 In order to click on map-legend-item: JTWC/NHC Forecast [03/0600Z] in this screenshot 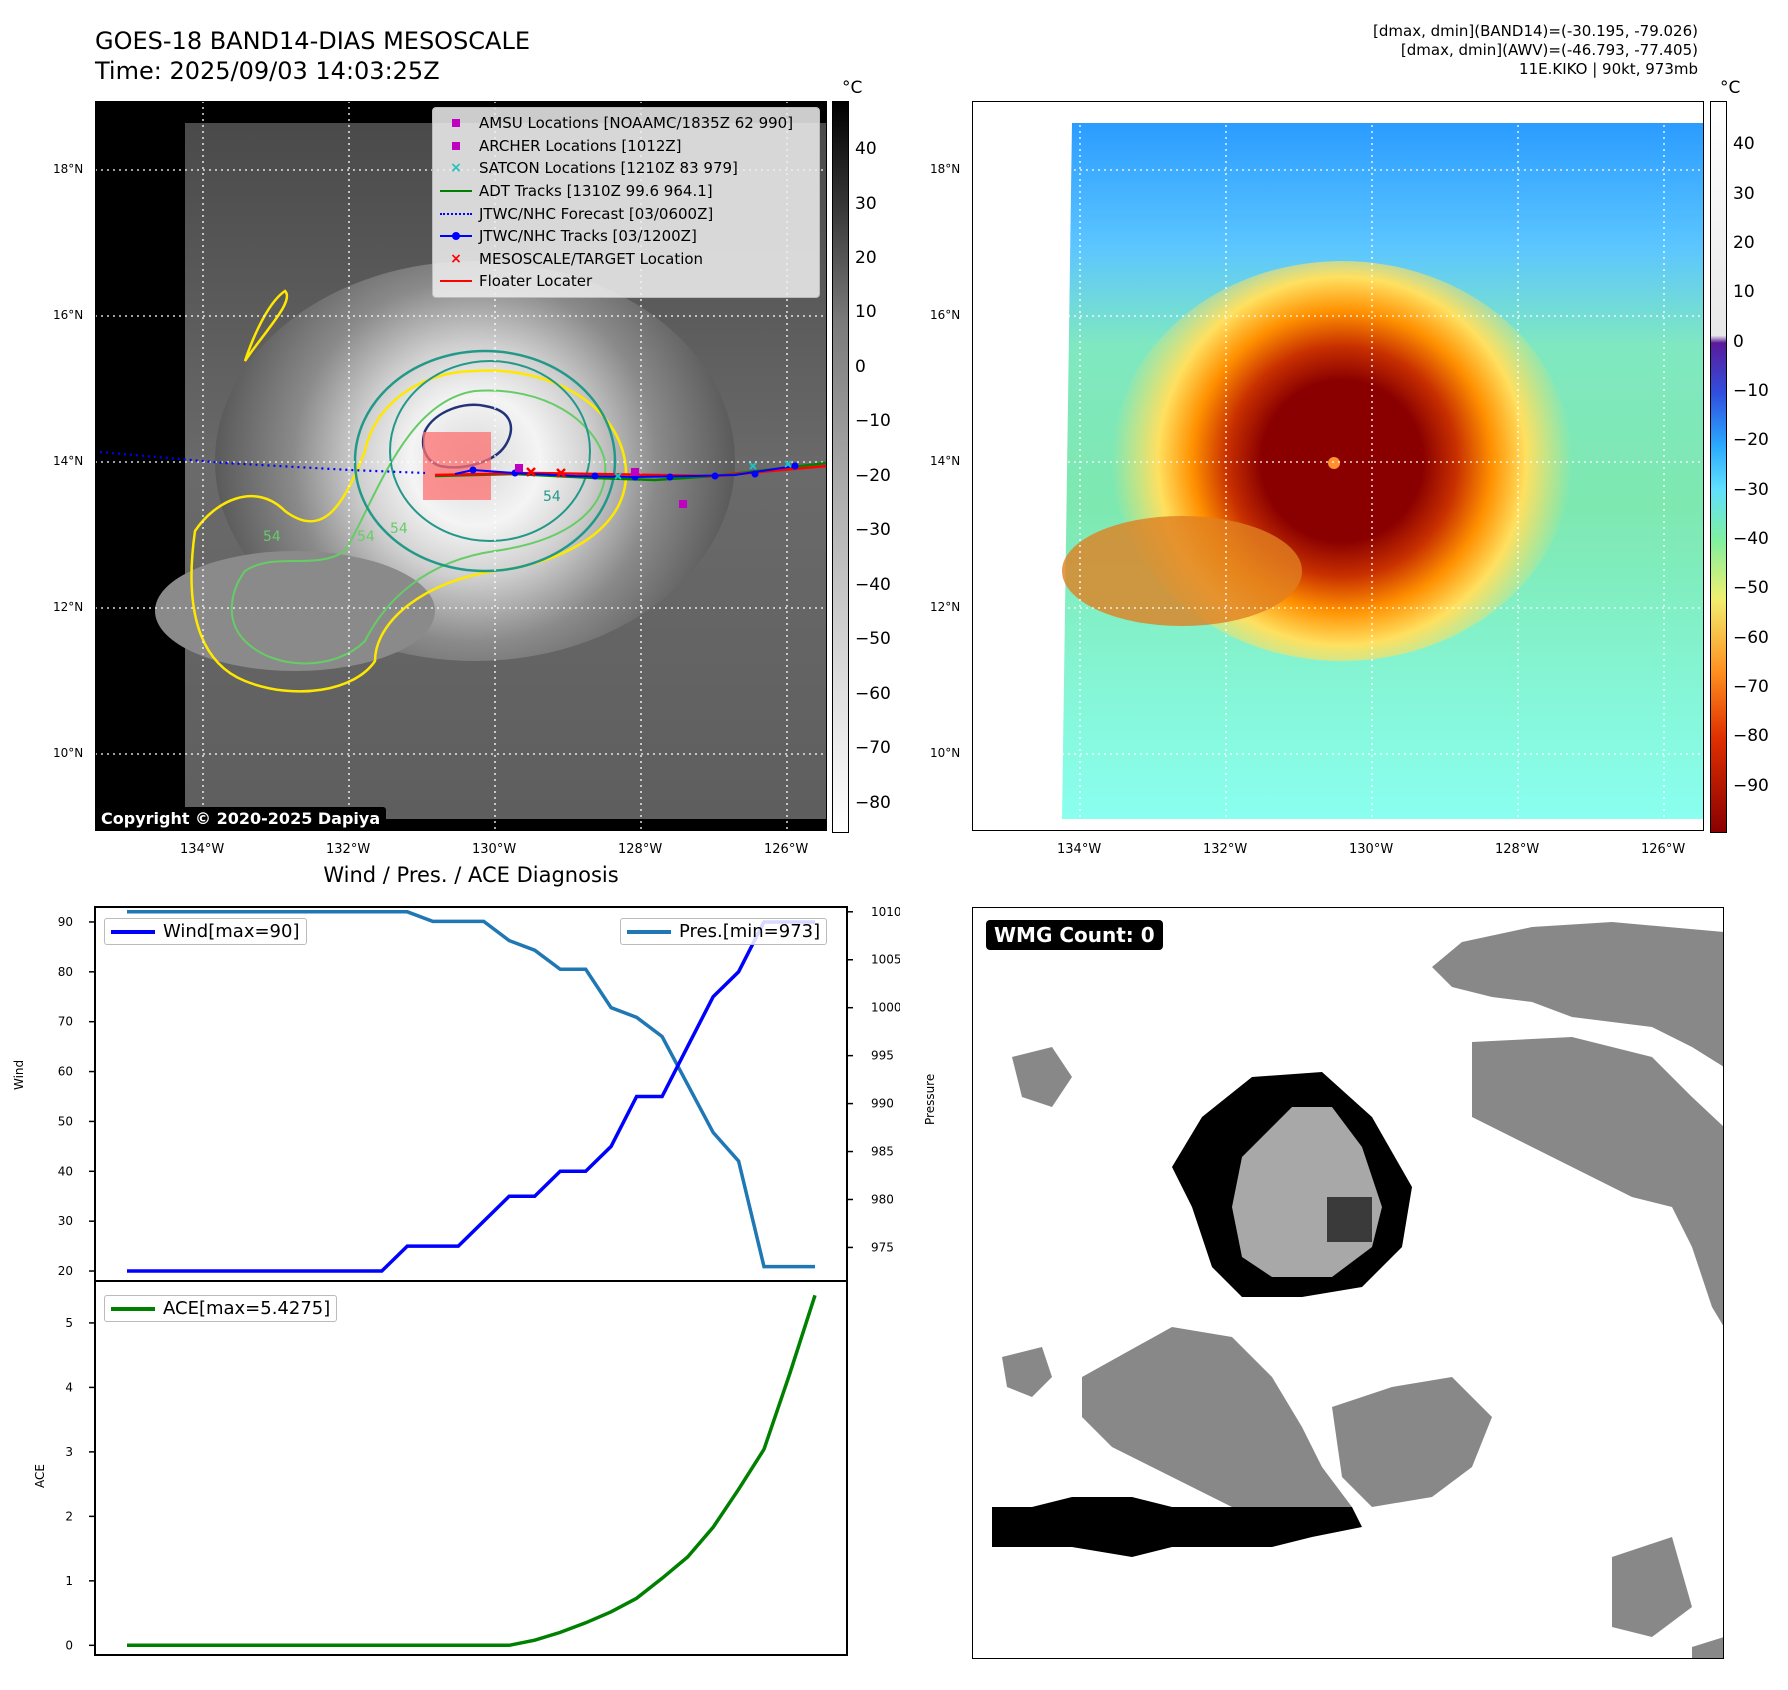, I will do `click(626, 213)`.